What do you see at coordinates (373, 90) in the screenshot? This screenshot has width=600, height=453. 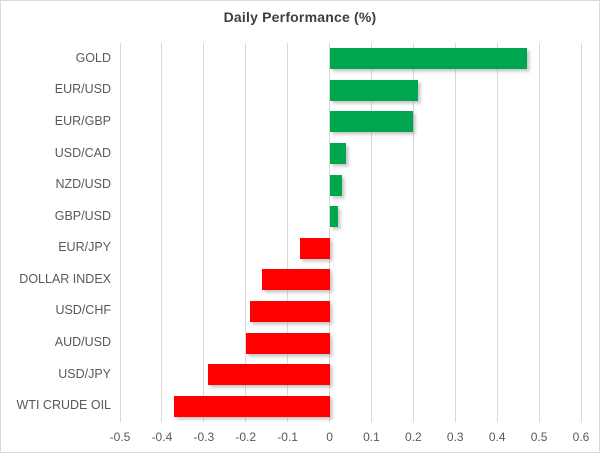 I see `bar-eur-usd` at bounding box center [373, 90].